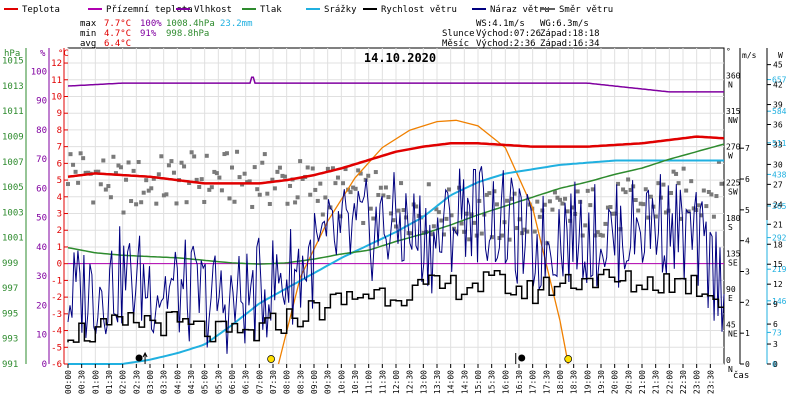  Describe the element at coordinates (88, 44) in the screenshot. I see `stats-row-label: avg` at that location.